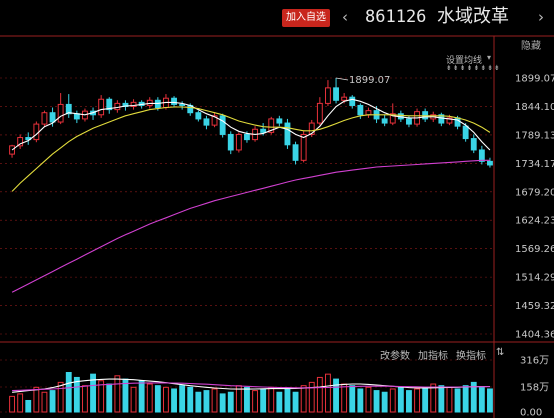 The width and height of the screenshot is (554, 418). Describe the element at coordinates (531, 46) in the screenshot. I see `hide-button: 隐藏` at that location.